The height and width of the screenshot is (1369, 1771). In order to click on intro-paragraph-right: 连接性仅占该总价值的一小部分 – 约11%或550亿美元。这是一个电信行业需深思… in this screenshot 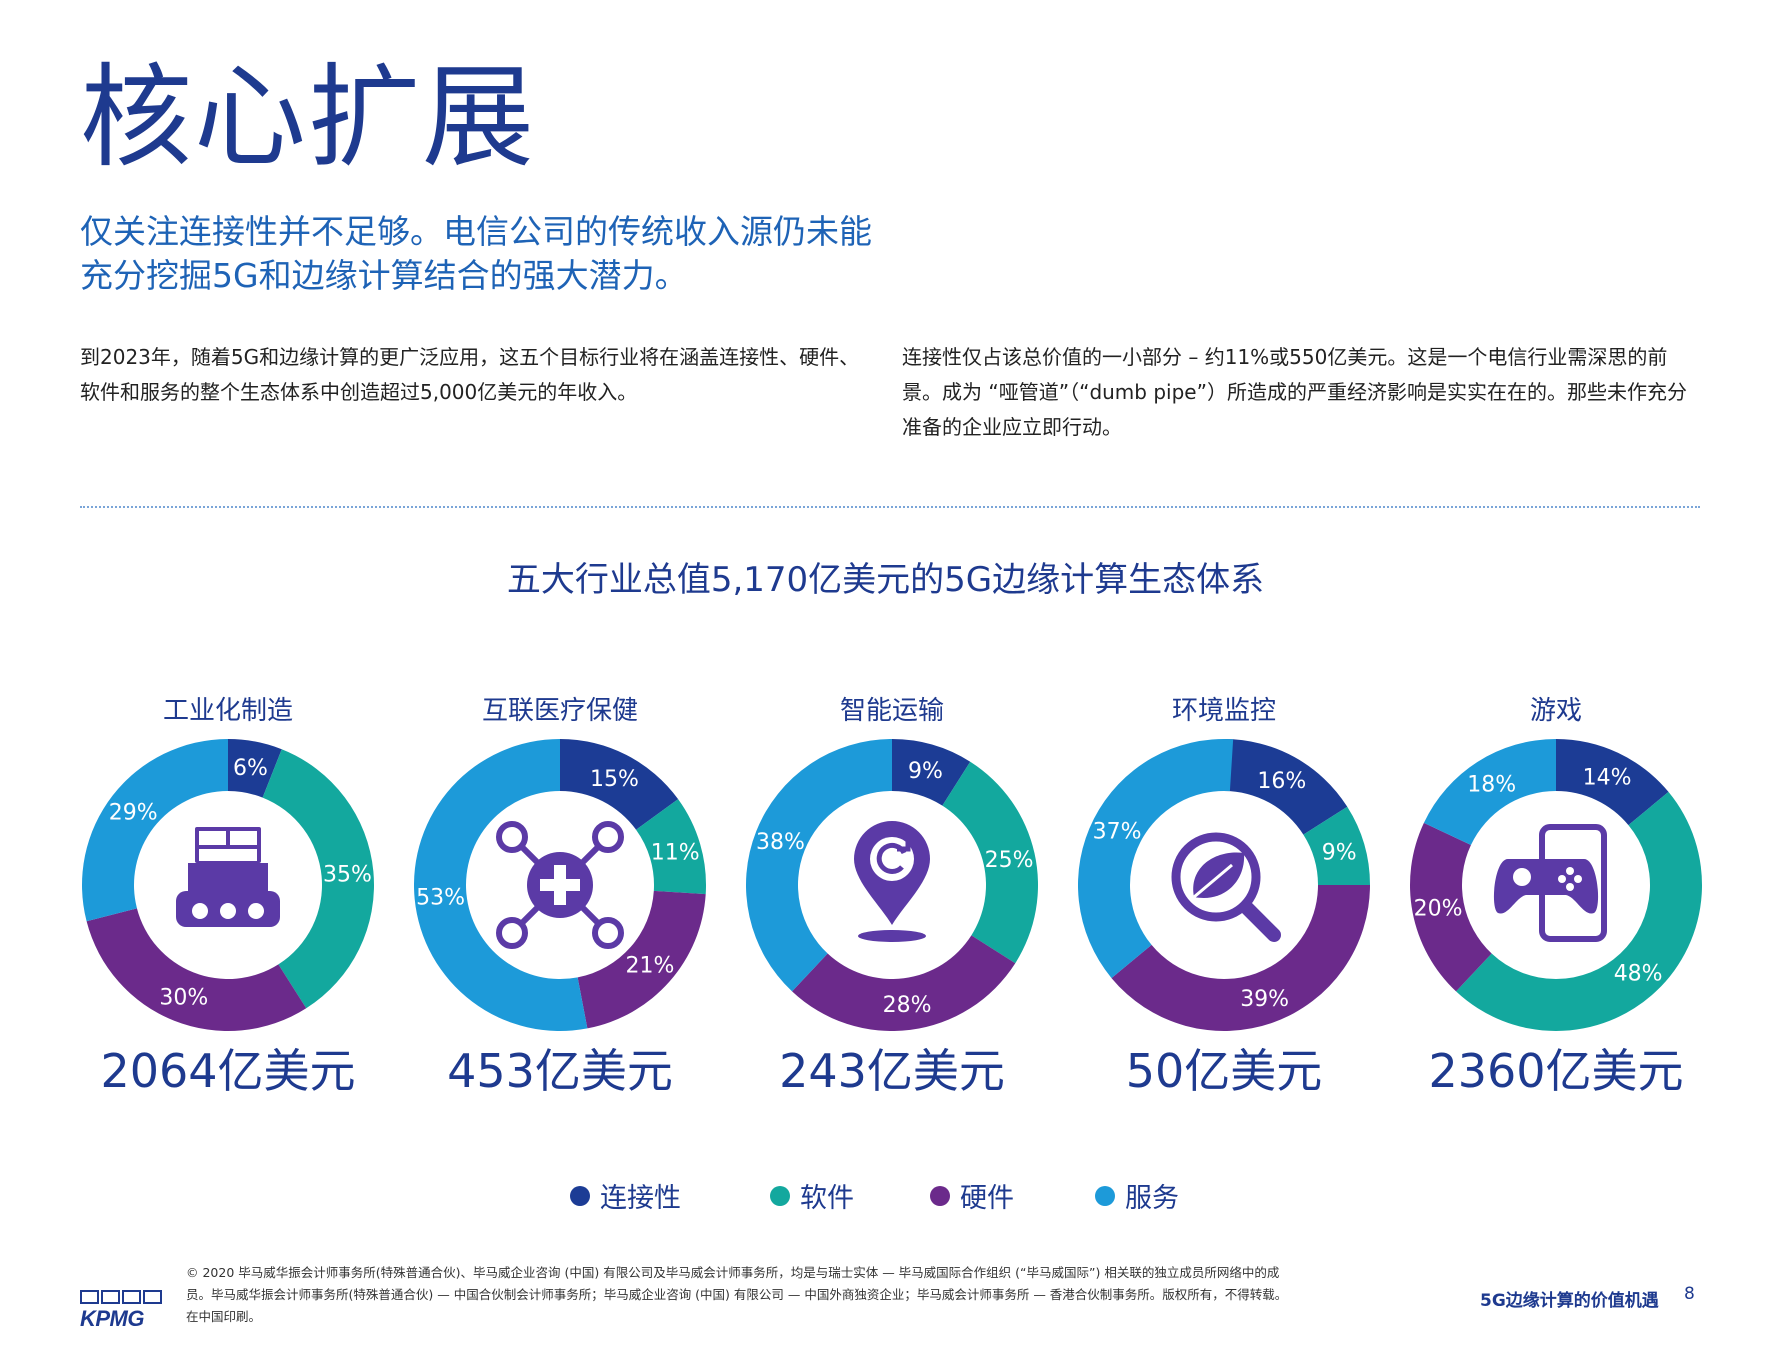, I will do `click(1294, 392)`.